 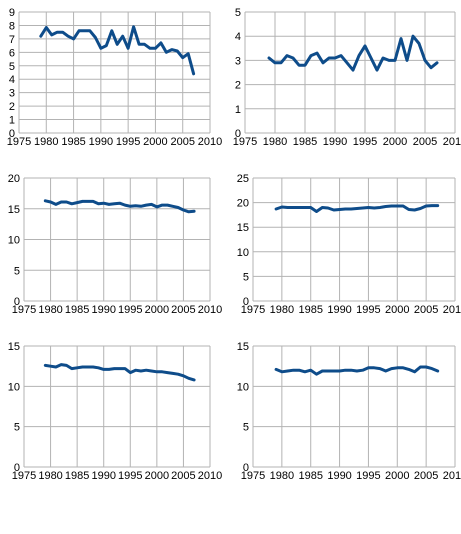 What do you see at coordinates (347, 77) in the screenshot?
I see `chart-panel-2: 1975 1980 1985 1990 1995 2000 2005 2010 0 1 2 3 4 5` at bounding box center [347, 77].